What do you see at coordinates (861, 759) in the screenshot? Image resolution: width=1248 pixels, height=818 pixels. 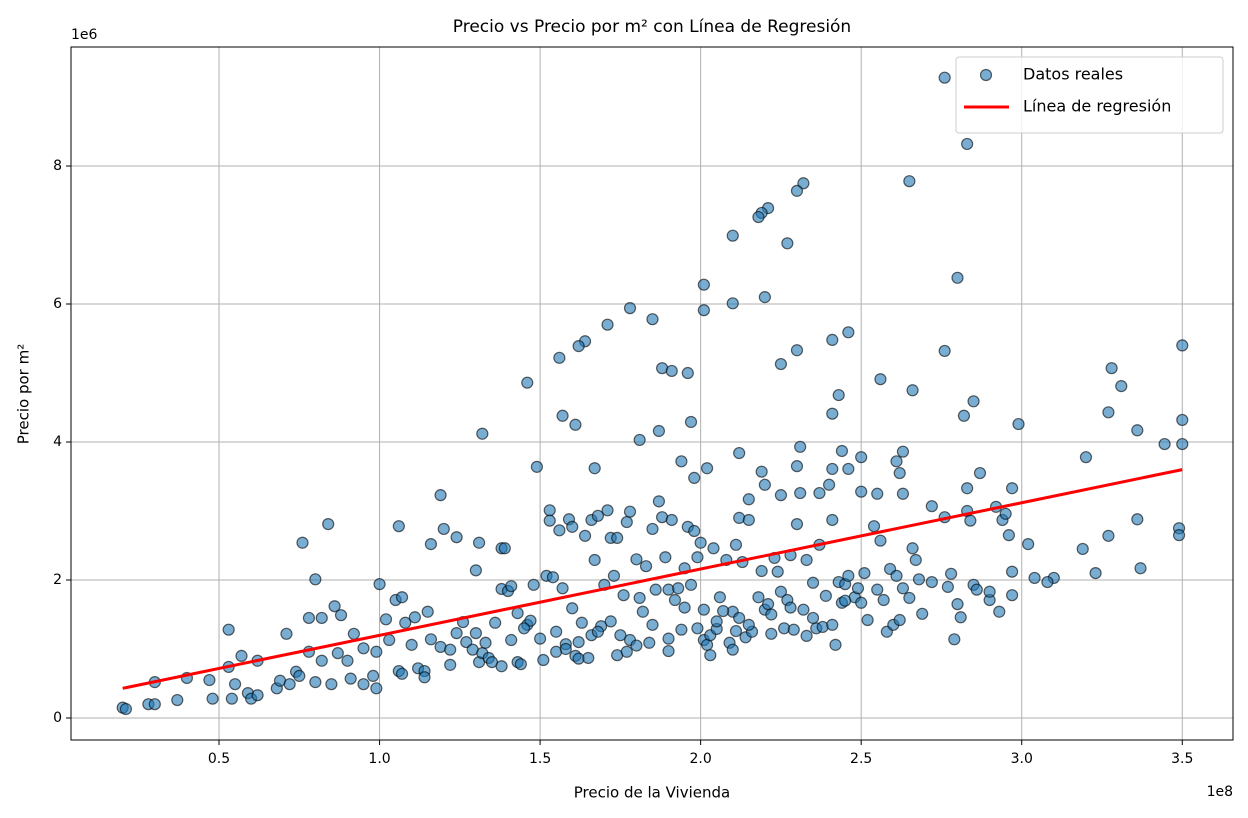 I see `x-tick-label: 2.5` at bounding box center [861, 759].